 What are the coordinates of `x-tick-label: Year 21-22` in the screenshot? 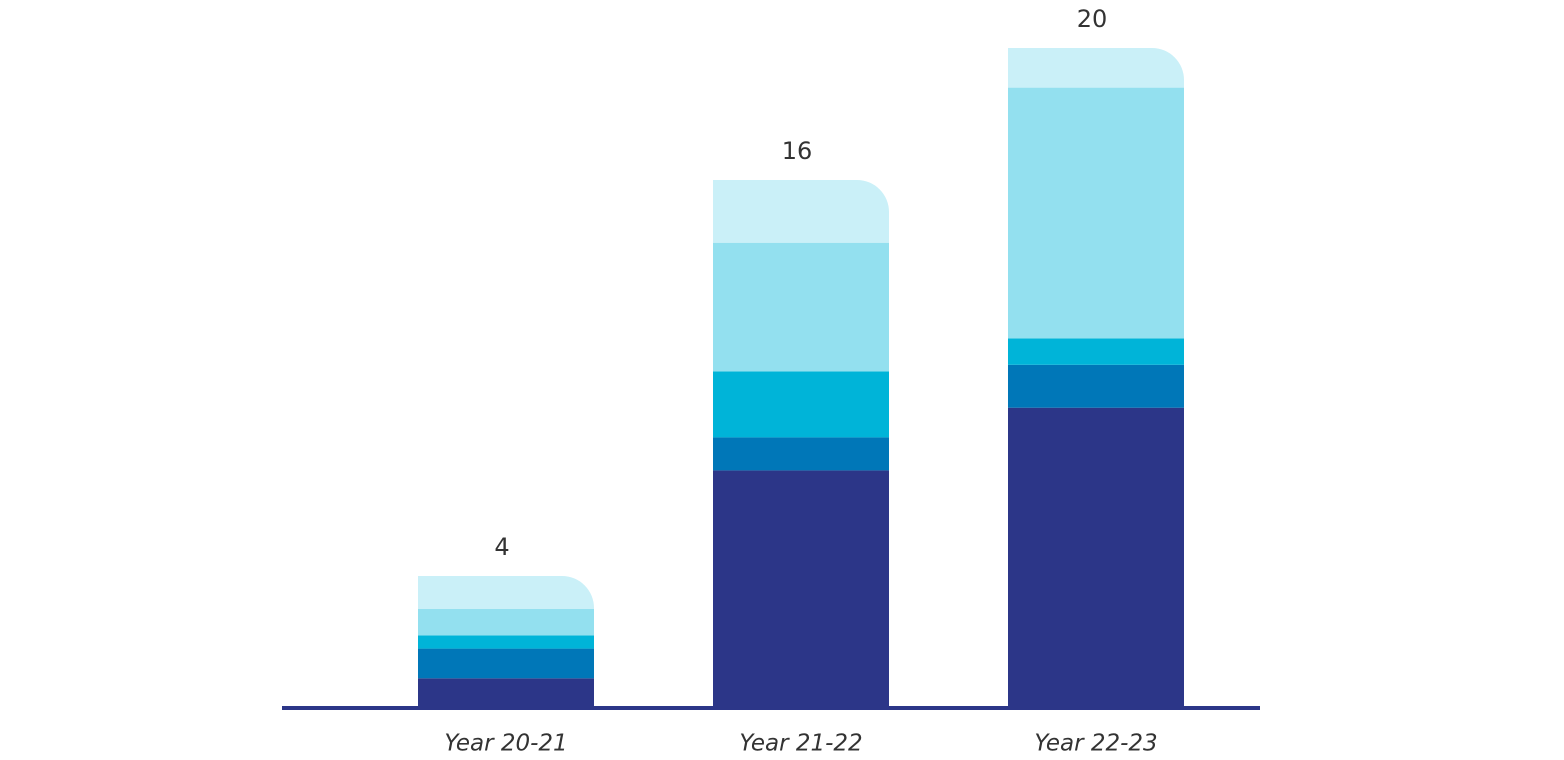 It's located at (800, 744).